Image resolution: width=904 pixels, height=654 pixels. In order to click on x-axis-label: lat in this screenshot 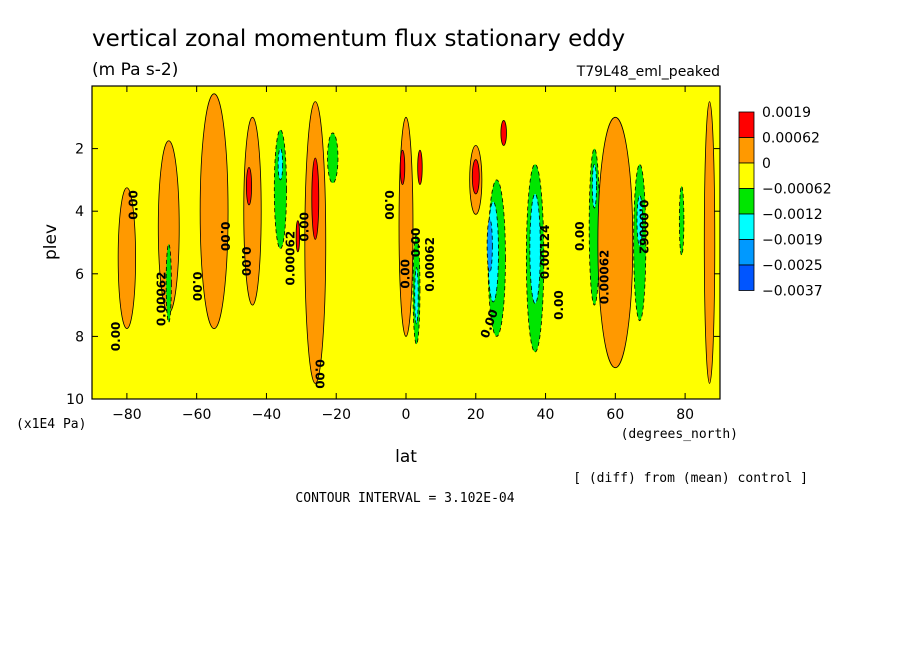, I will do `click(406, 457)`.